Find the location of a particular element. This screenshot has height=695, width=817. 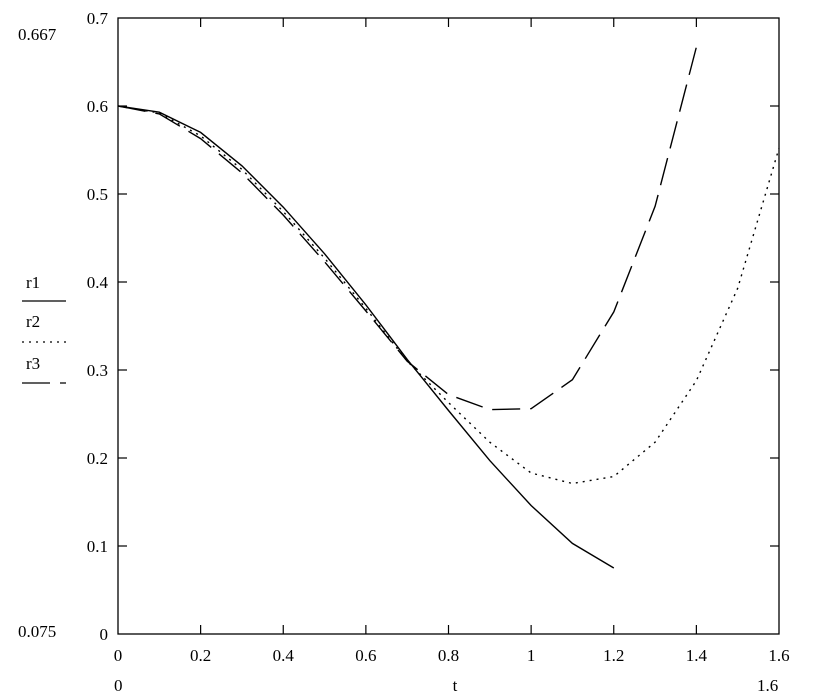

x-tick-label: 1.2 is located at coordinates (613, 655).